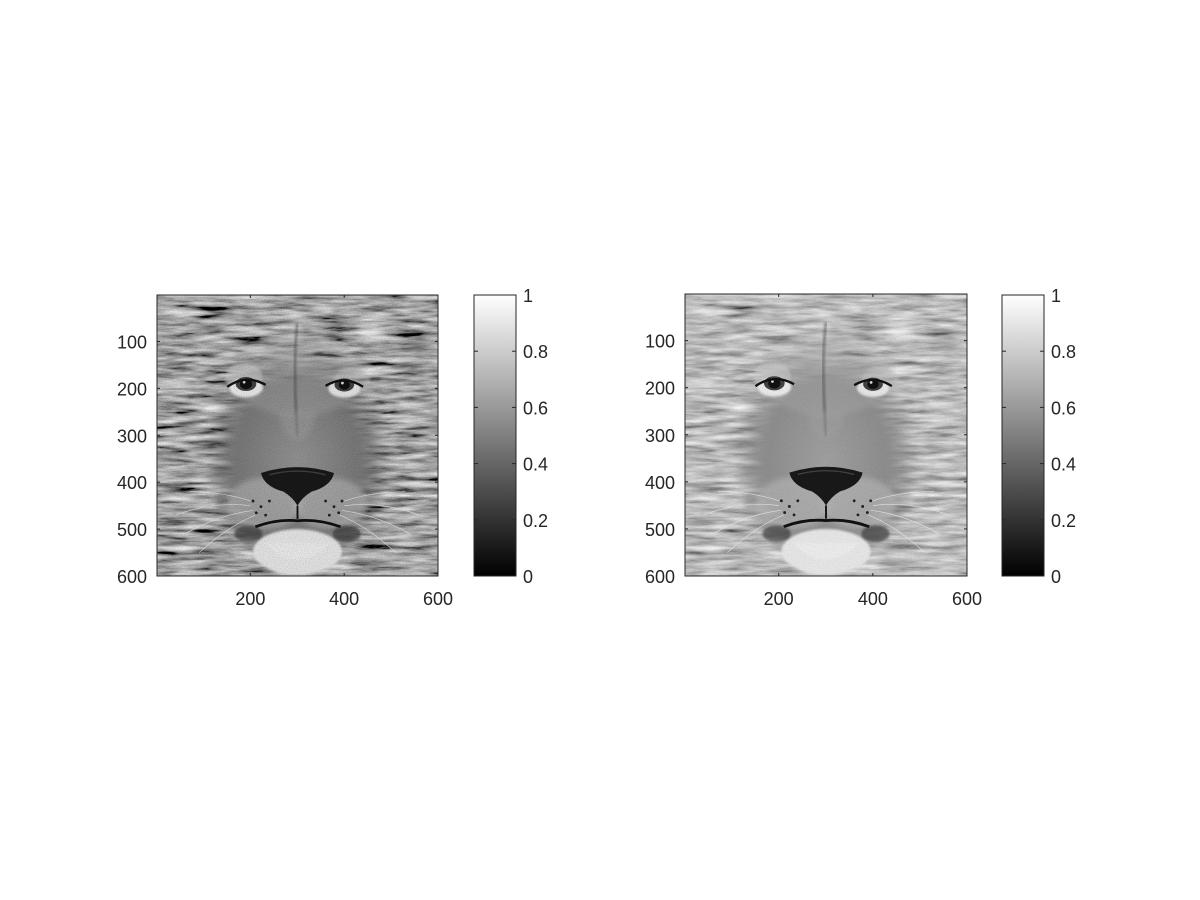 This screenshot has width=1200, height=900. I want to click on image-axes-right, so click(826, 435).